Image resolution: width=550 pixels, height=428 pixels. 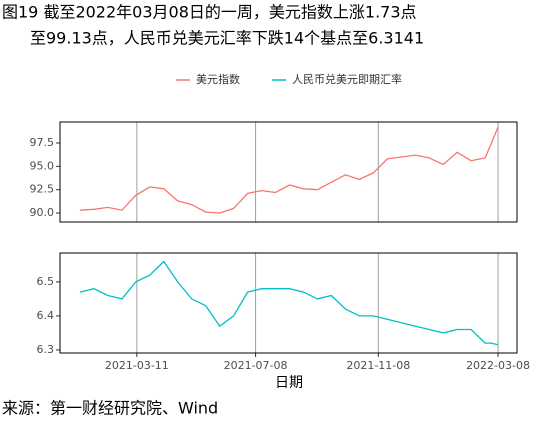 What do you see at coordinates (256, 365) in the screenshot?
I see `x-tick-label: 2021-07-08` at bounding box center [256, 365].